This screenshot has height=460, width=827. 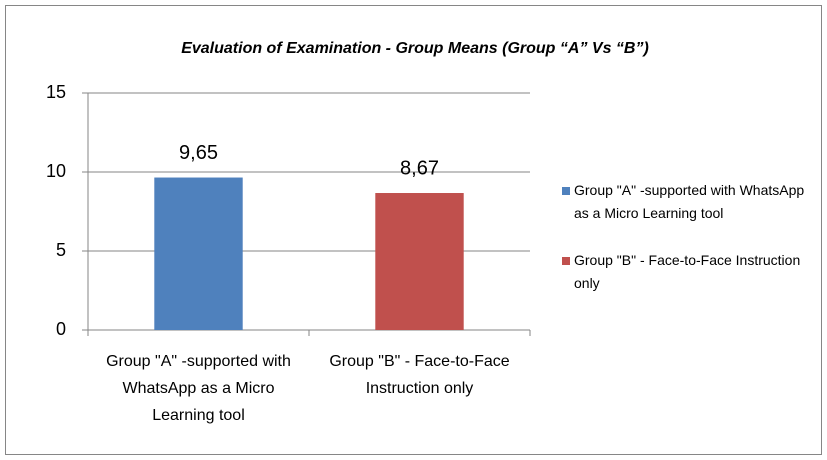 What do you see at coordinates (198, 153) in the screenshot?
I see `data-label: 9,65` at bounding box center [198, 153].